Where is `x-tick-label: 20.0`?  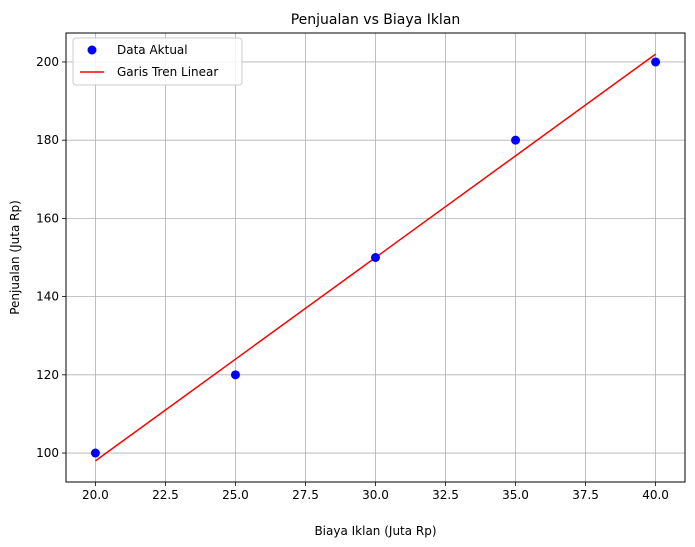
x-tick-label: 20.0 is located at coordinates (95, 495).